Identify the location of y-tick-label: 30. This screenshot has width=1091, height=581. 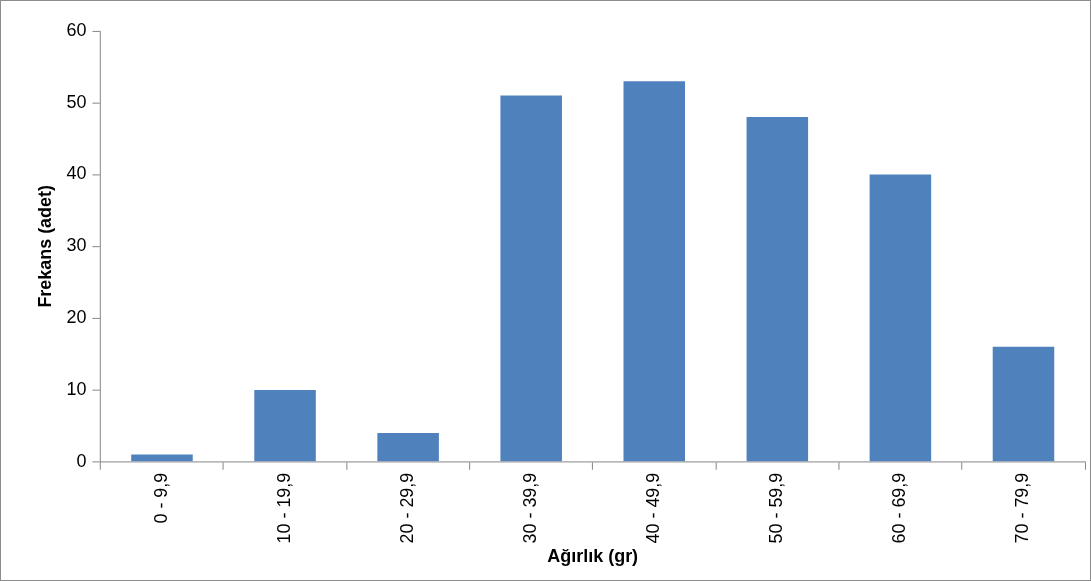
(76, 245).